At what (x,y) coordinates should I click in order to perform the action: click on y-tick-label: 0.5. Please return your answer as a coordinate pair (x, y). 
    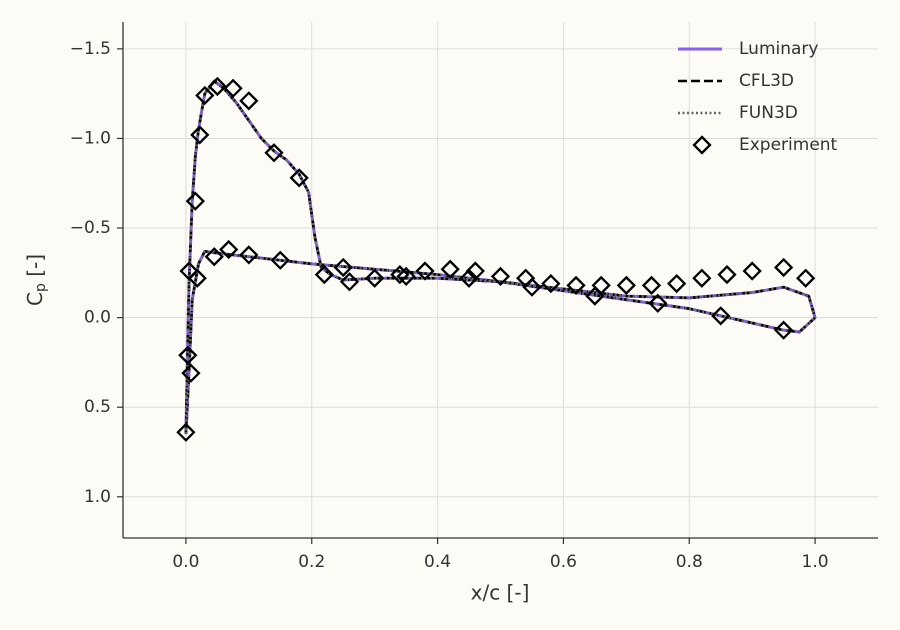
    Looking at the image, I should click on (97, 407).